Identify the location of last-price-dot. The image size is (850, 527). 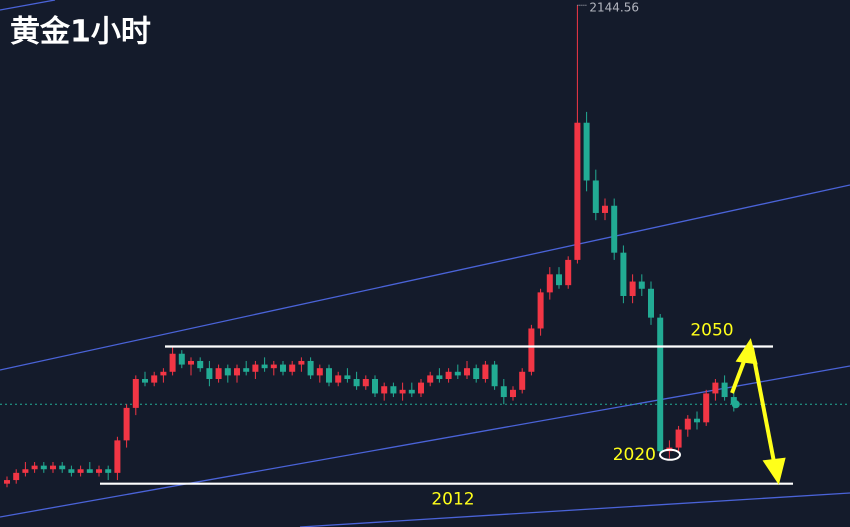
(735, 404).